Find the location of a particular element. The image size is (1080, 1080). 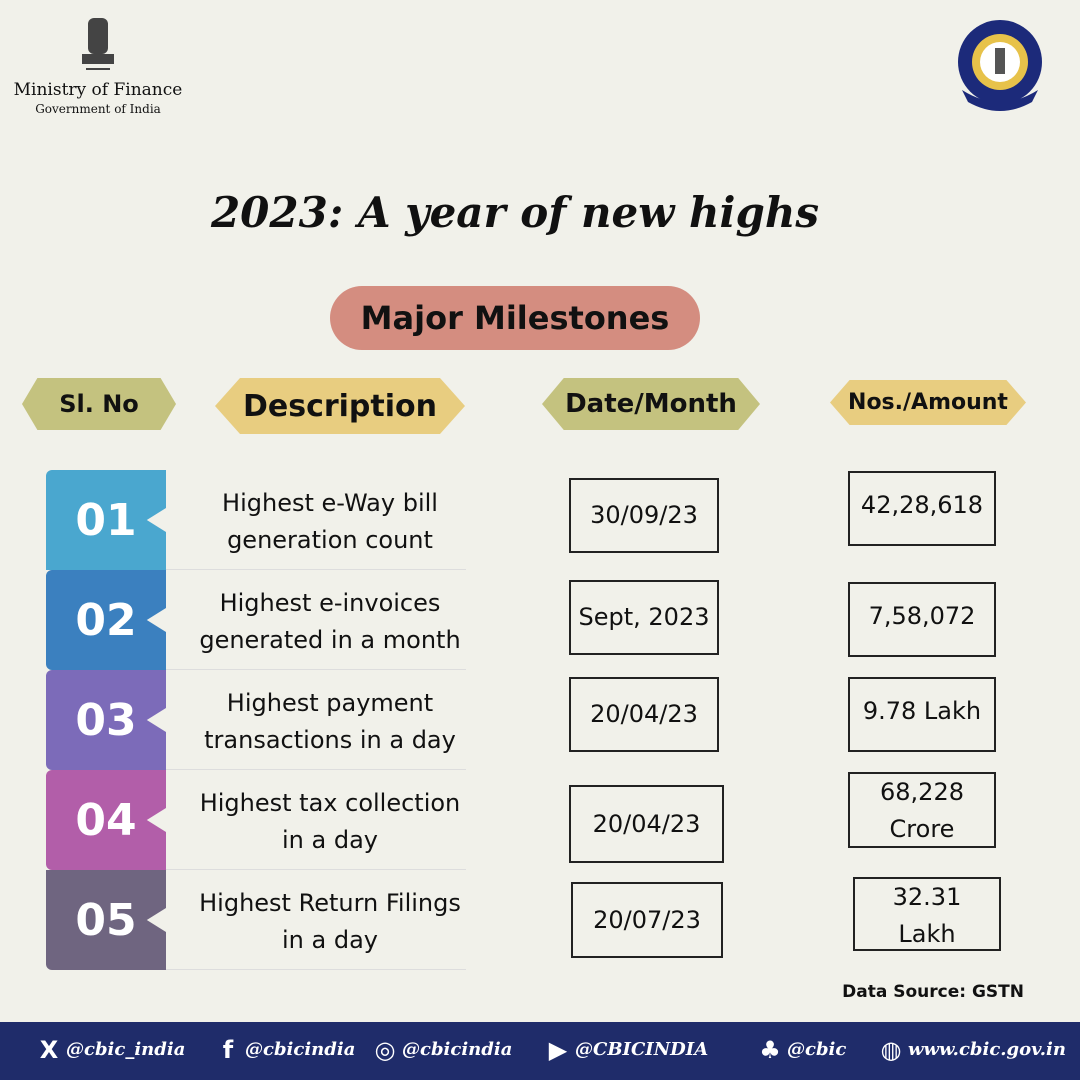

social-handle: @cbic_india is located at coordinates (126, 1049).